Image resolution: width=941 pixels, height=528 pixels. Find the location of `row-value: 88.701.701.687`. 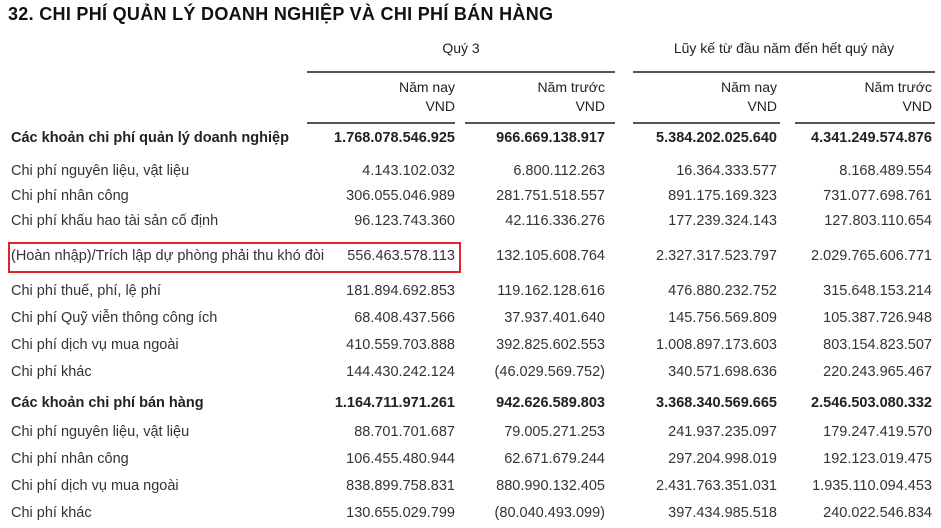

row-value: 88.701.701.687 is located at coordinates (404, 432).